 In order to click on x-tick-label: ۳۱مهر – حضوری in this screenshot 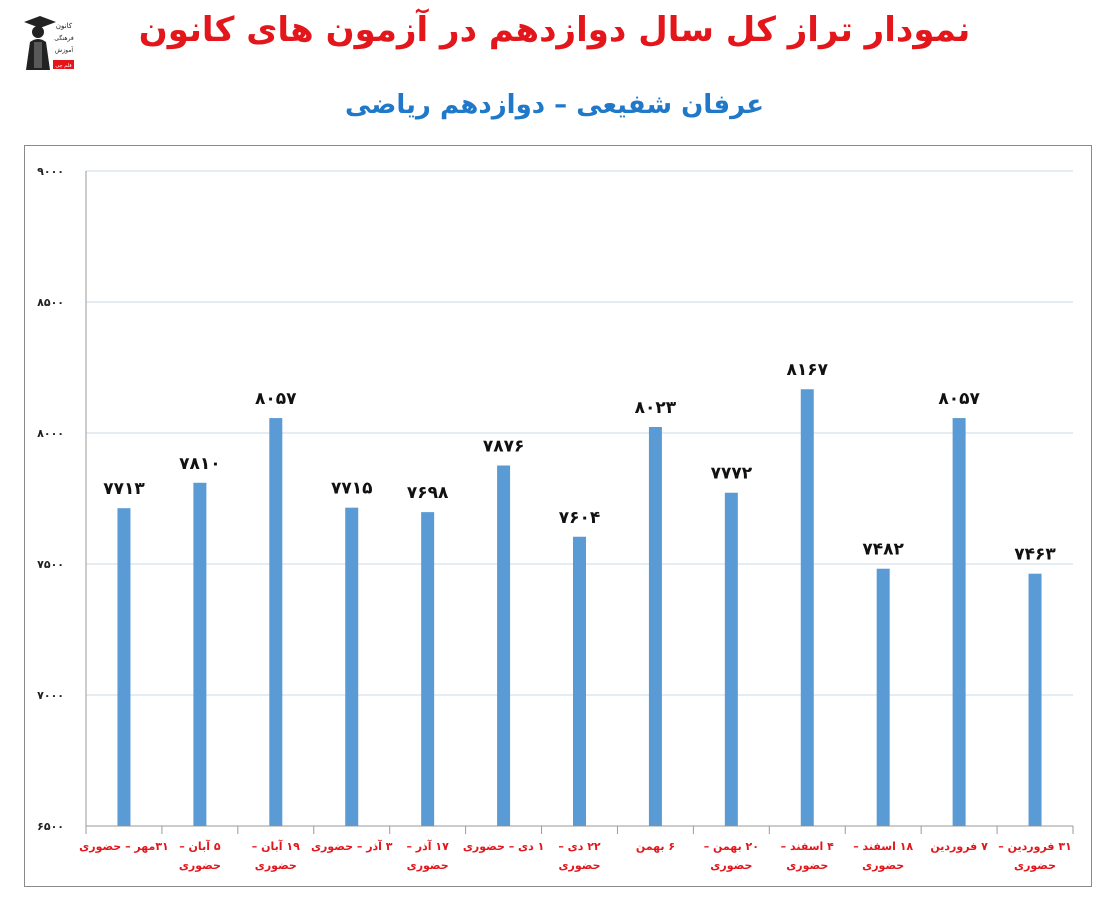, I will do `click(124, 846)`.